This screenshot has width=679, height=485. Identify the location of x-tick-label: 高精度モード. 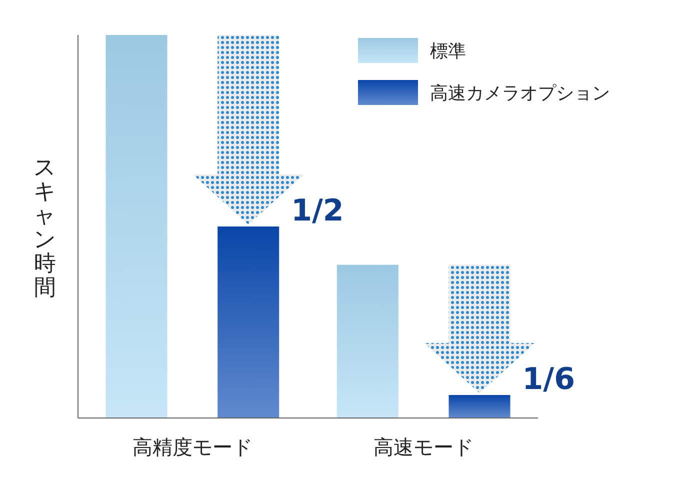
(192, 447).